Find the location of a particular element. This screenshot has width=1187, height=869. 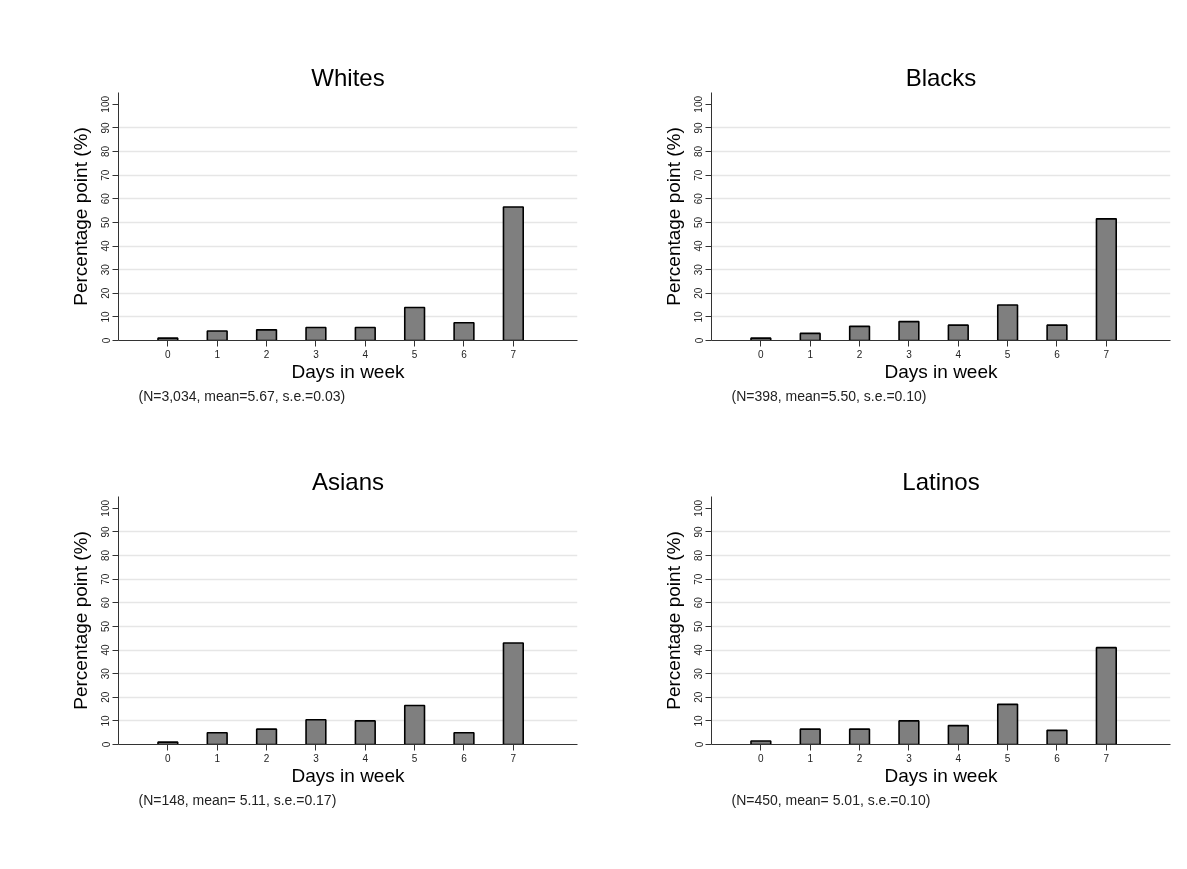

chart-title: Blacks is located at coordinates (941, 77).